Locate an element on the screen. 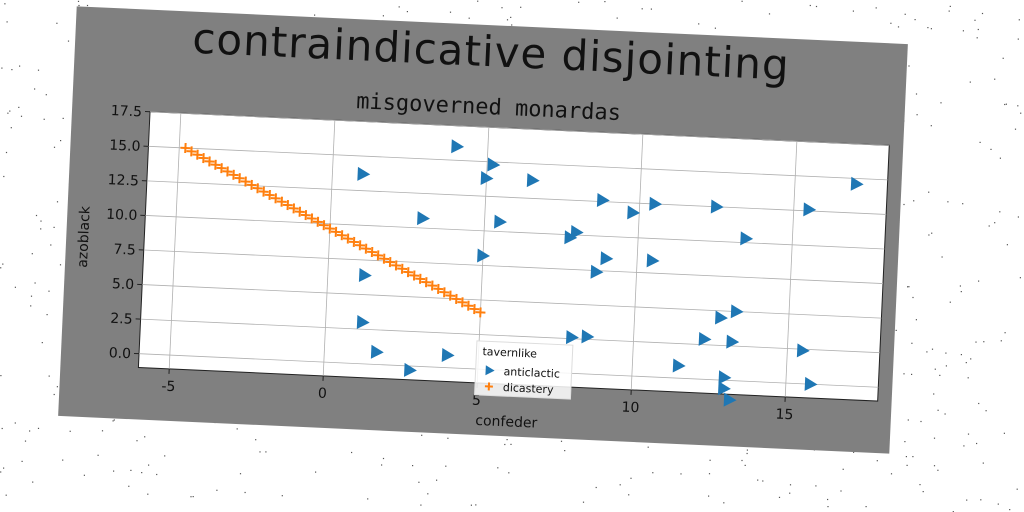 The image size is (1024, 512). y-axis-label: azoblack is located at coordinates (84, 236).